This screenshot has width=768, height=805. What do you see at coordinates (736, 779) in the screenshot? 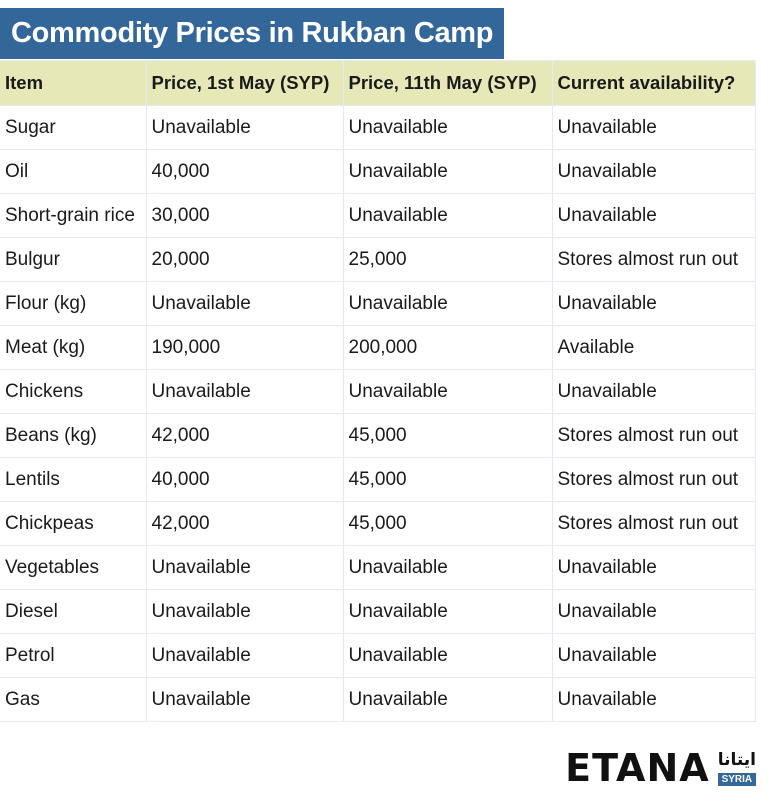
I see `logo-syria-badge: SYRIA` at bounding box center [736, 779].